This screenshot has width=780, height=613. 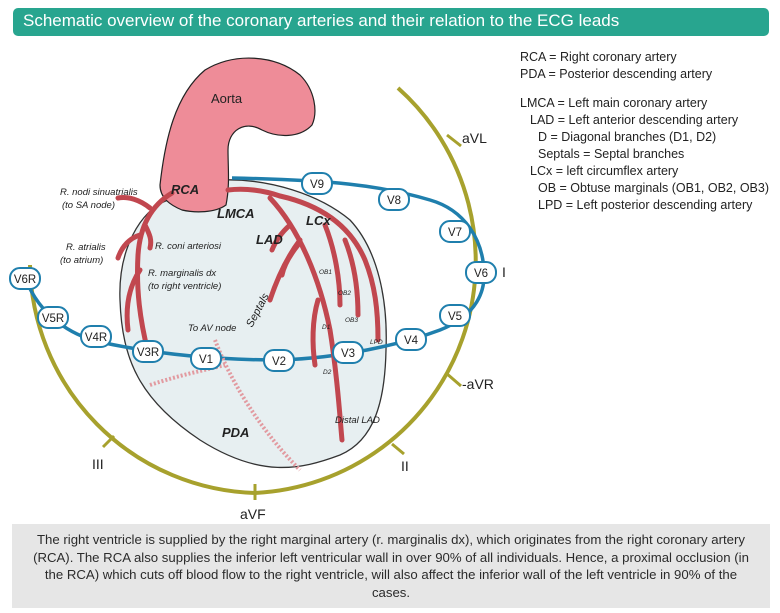 What do you see at coordinates (634, 120) in the screenshot?
I see `legend-lad: LAD = Left anterior descending artery` at bounding box center [634, 120].